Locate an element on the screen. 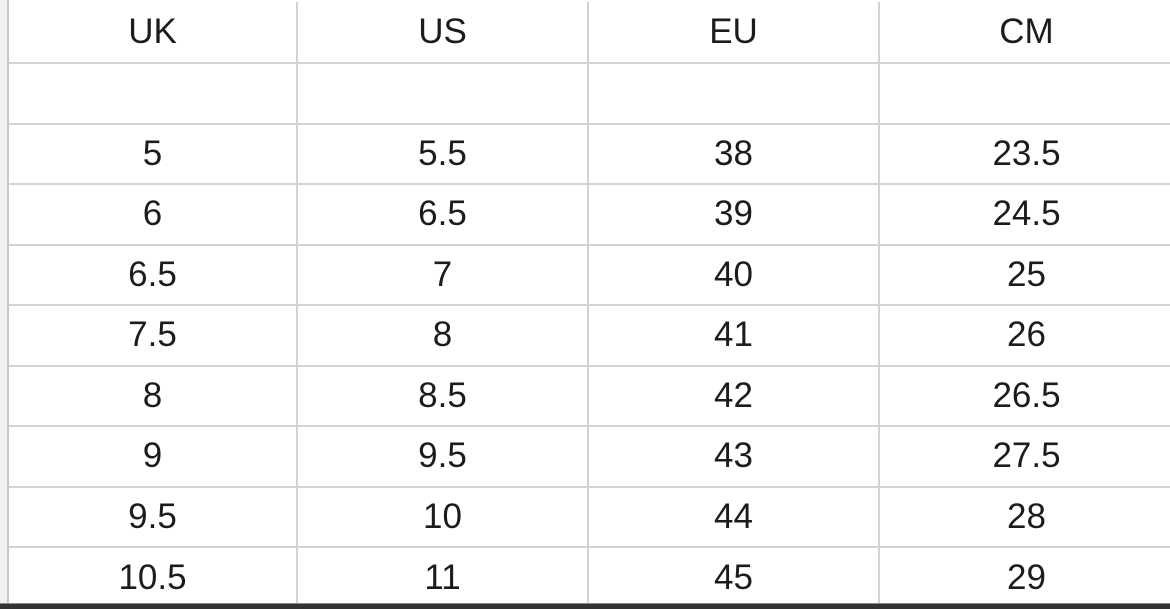  table-cell: 8.5 is located at coordinates (442, 395).